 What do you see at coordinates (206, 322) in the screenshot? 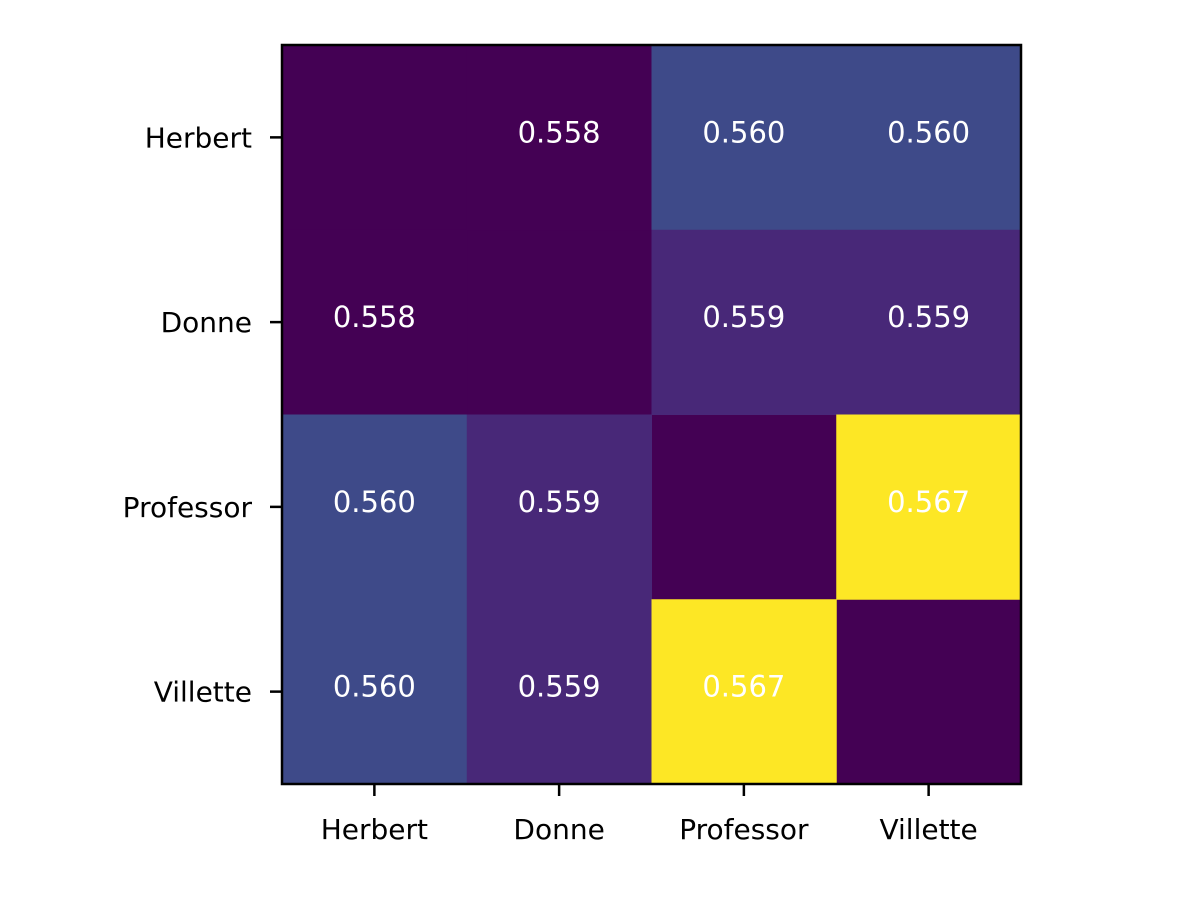
I see `y-tick-label: Donne` at bounding box center [206, 322].